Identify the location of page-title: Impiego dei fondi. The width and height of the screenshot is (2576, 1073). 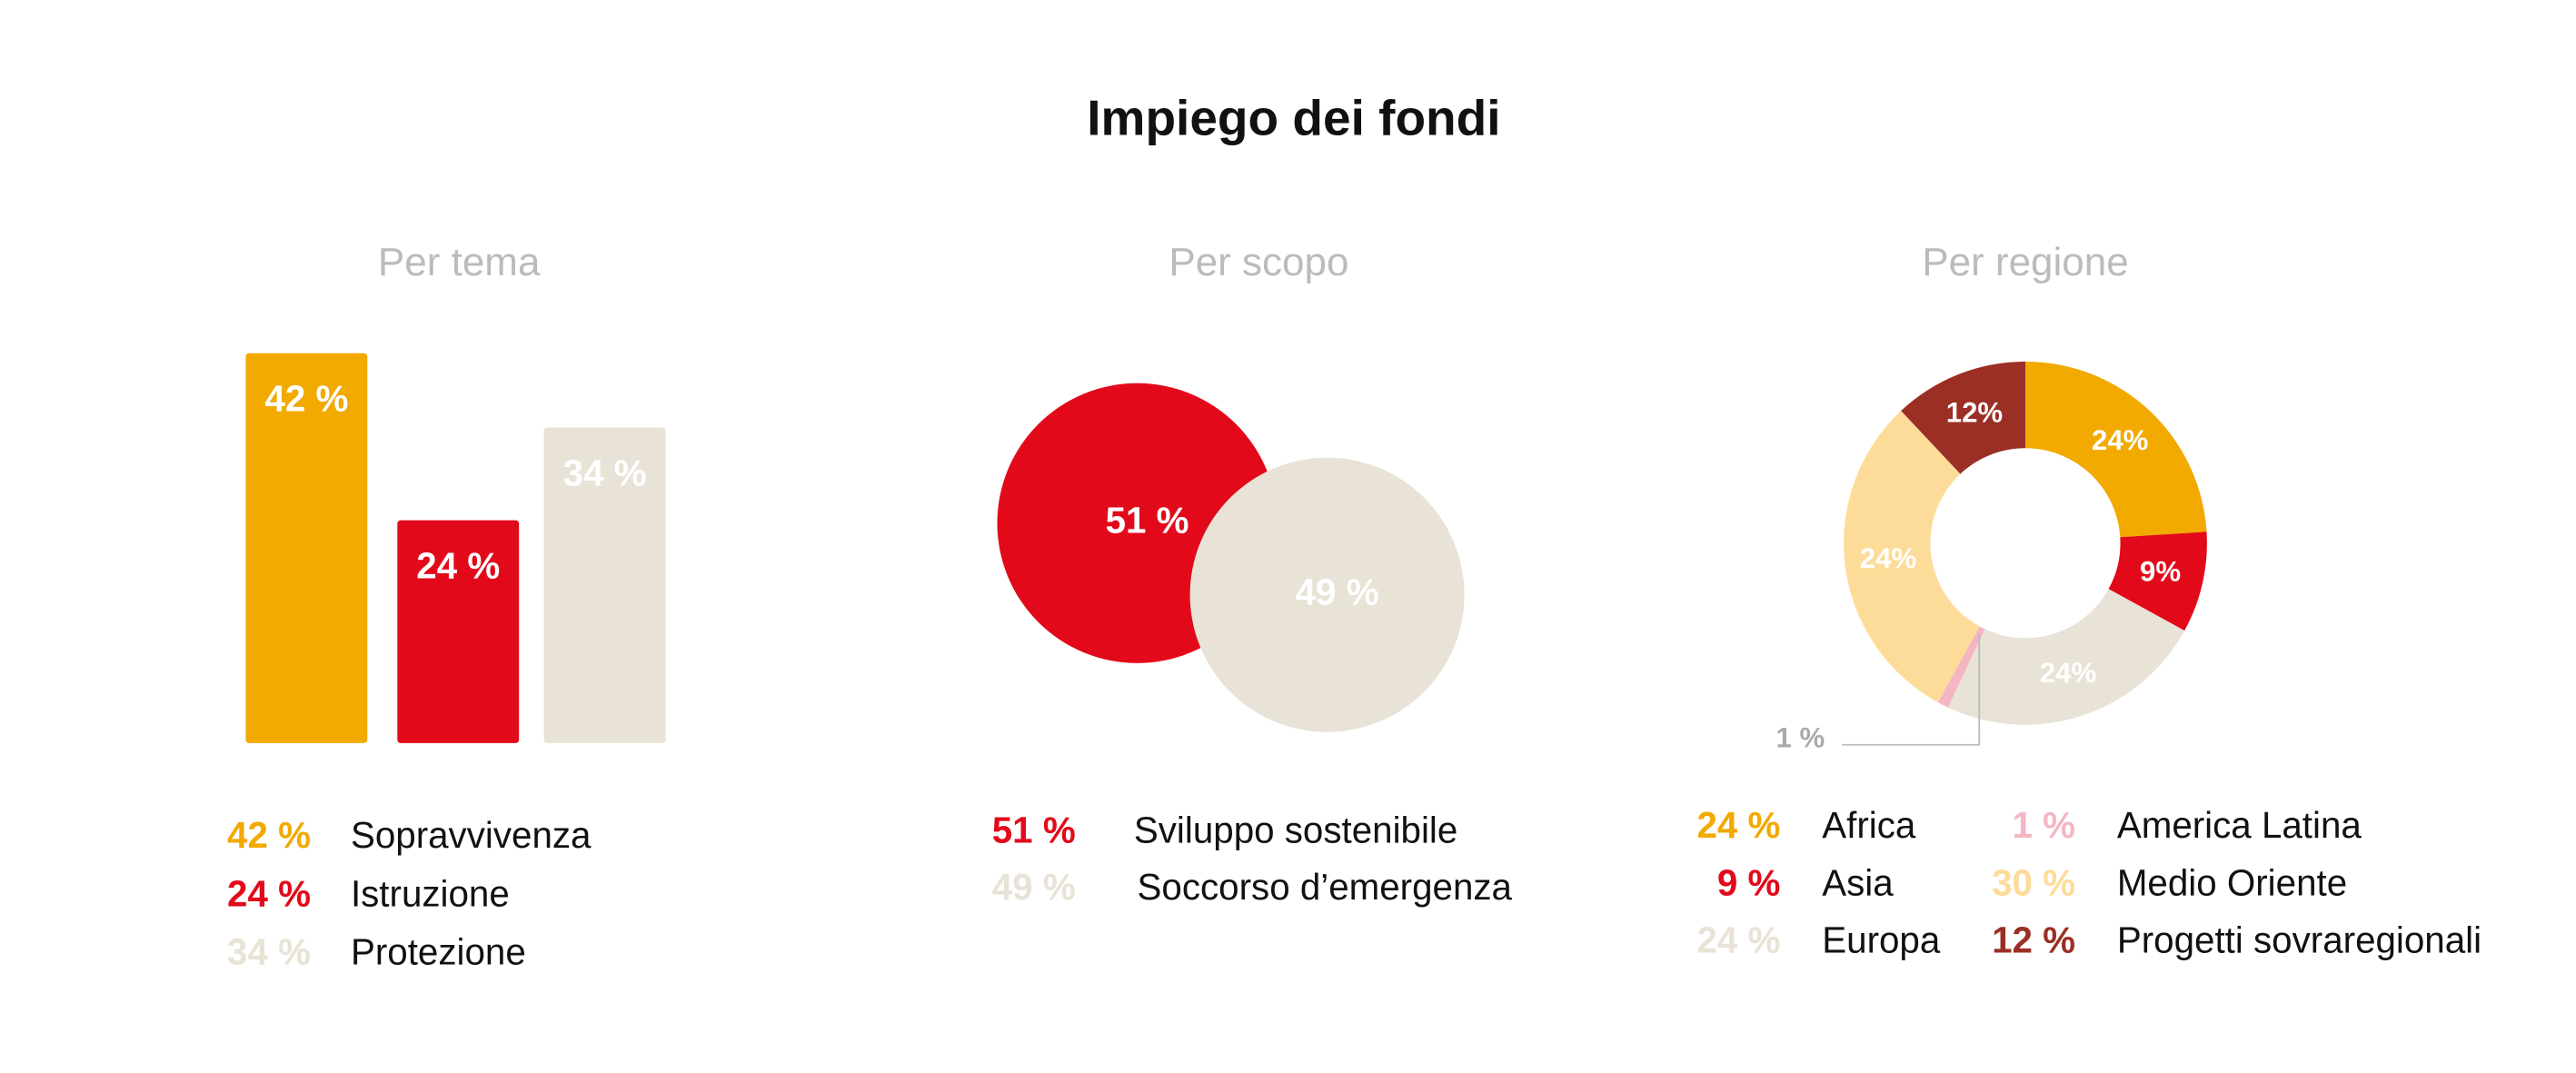
(1293, 117).